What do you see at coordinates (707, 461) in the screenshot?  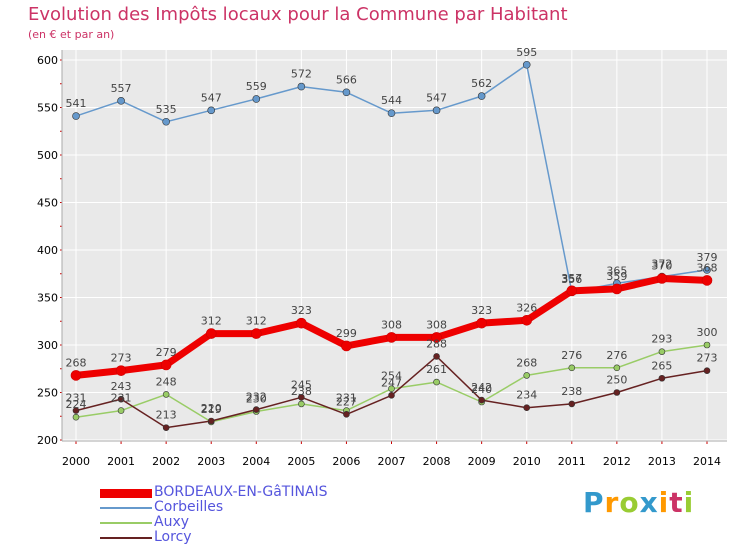 I see `x-tick-label: 2014` at bounding box center [707, 461].